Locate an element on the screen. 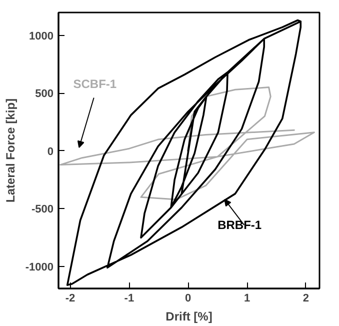  y-tick-label: 0 is located at coordinates (50, 152).